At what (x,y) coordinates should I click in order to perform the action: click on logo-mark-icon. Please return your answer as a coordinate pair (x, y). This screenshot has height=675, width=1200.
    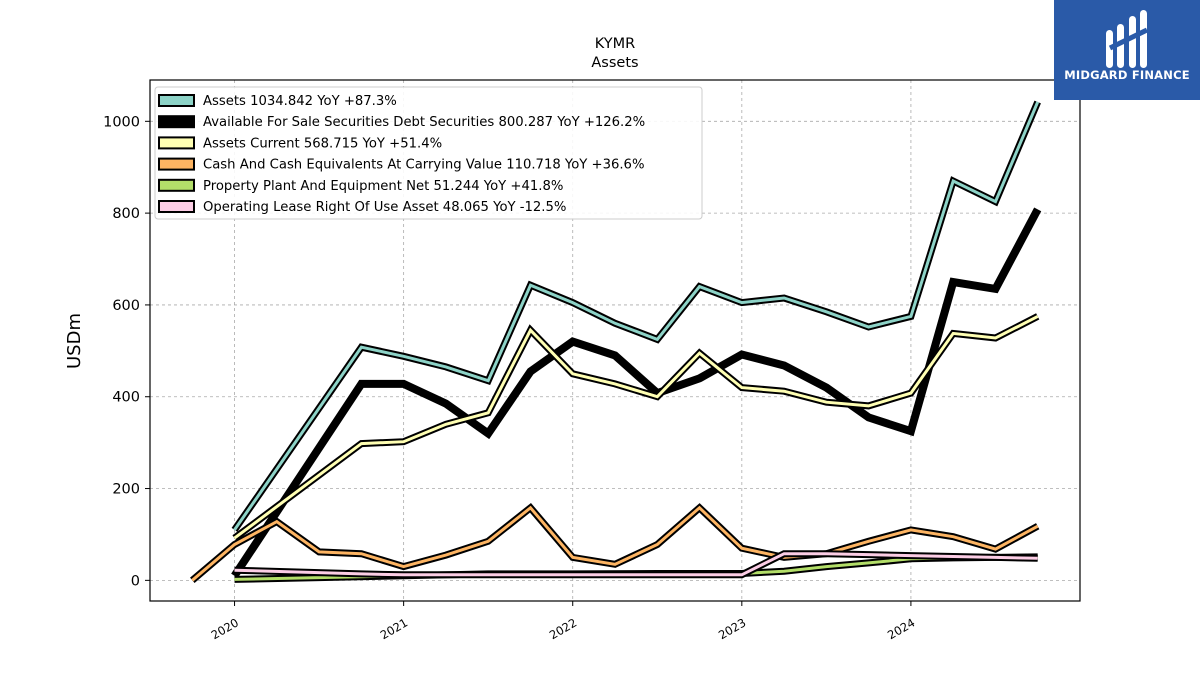
    Looking at the image, I should click on (1127, 39).